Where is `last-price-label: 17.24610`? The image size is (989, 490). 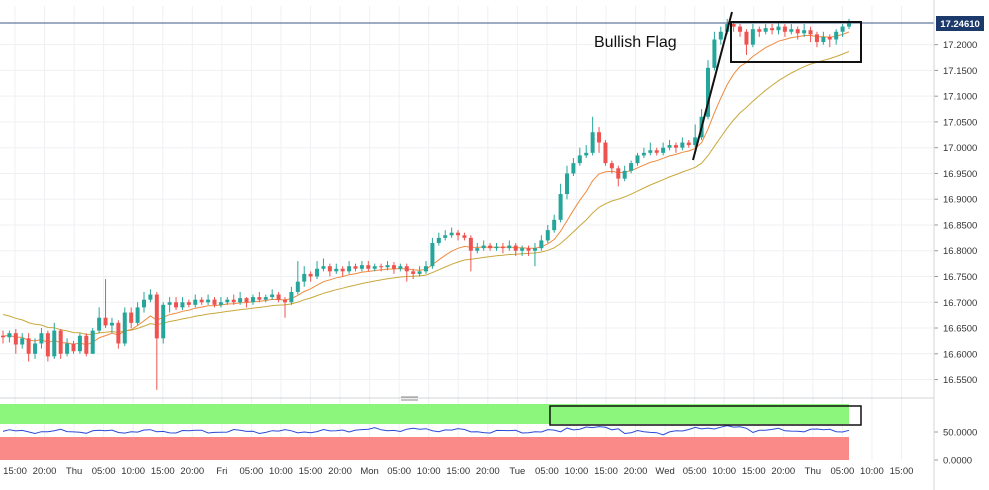
last-price-label: 17.24610 is located at coordinates (960, 24).